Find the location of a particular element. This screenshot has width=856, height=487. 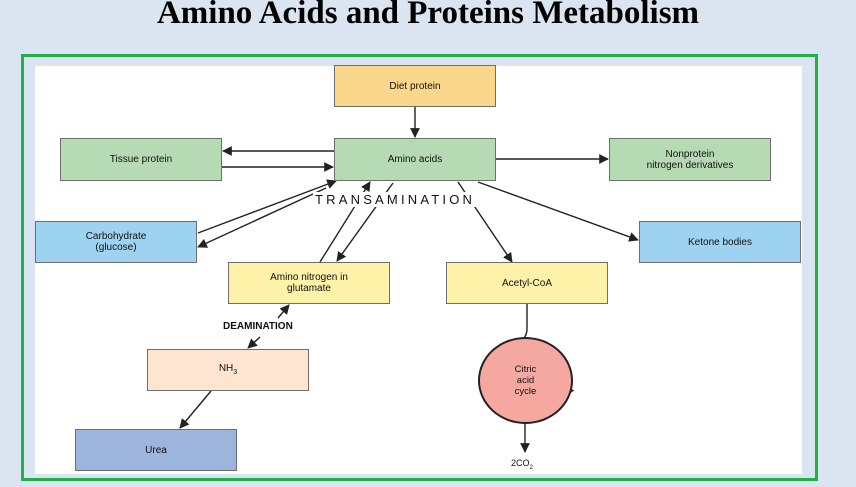

page-title: Amino Acids and Proteins Metabolism is located at coordinates (428, 15).